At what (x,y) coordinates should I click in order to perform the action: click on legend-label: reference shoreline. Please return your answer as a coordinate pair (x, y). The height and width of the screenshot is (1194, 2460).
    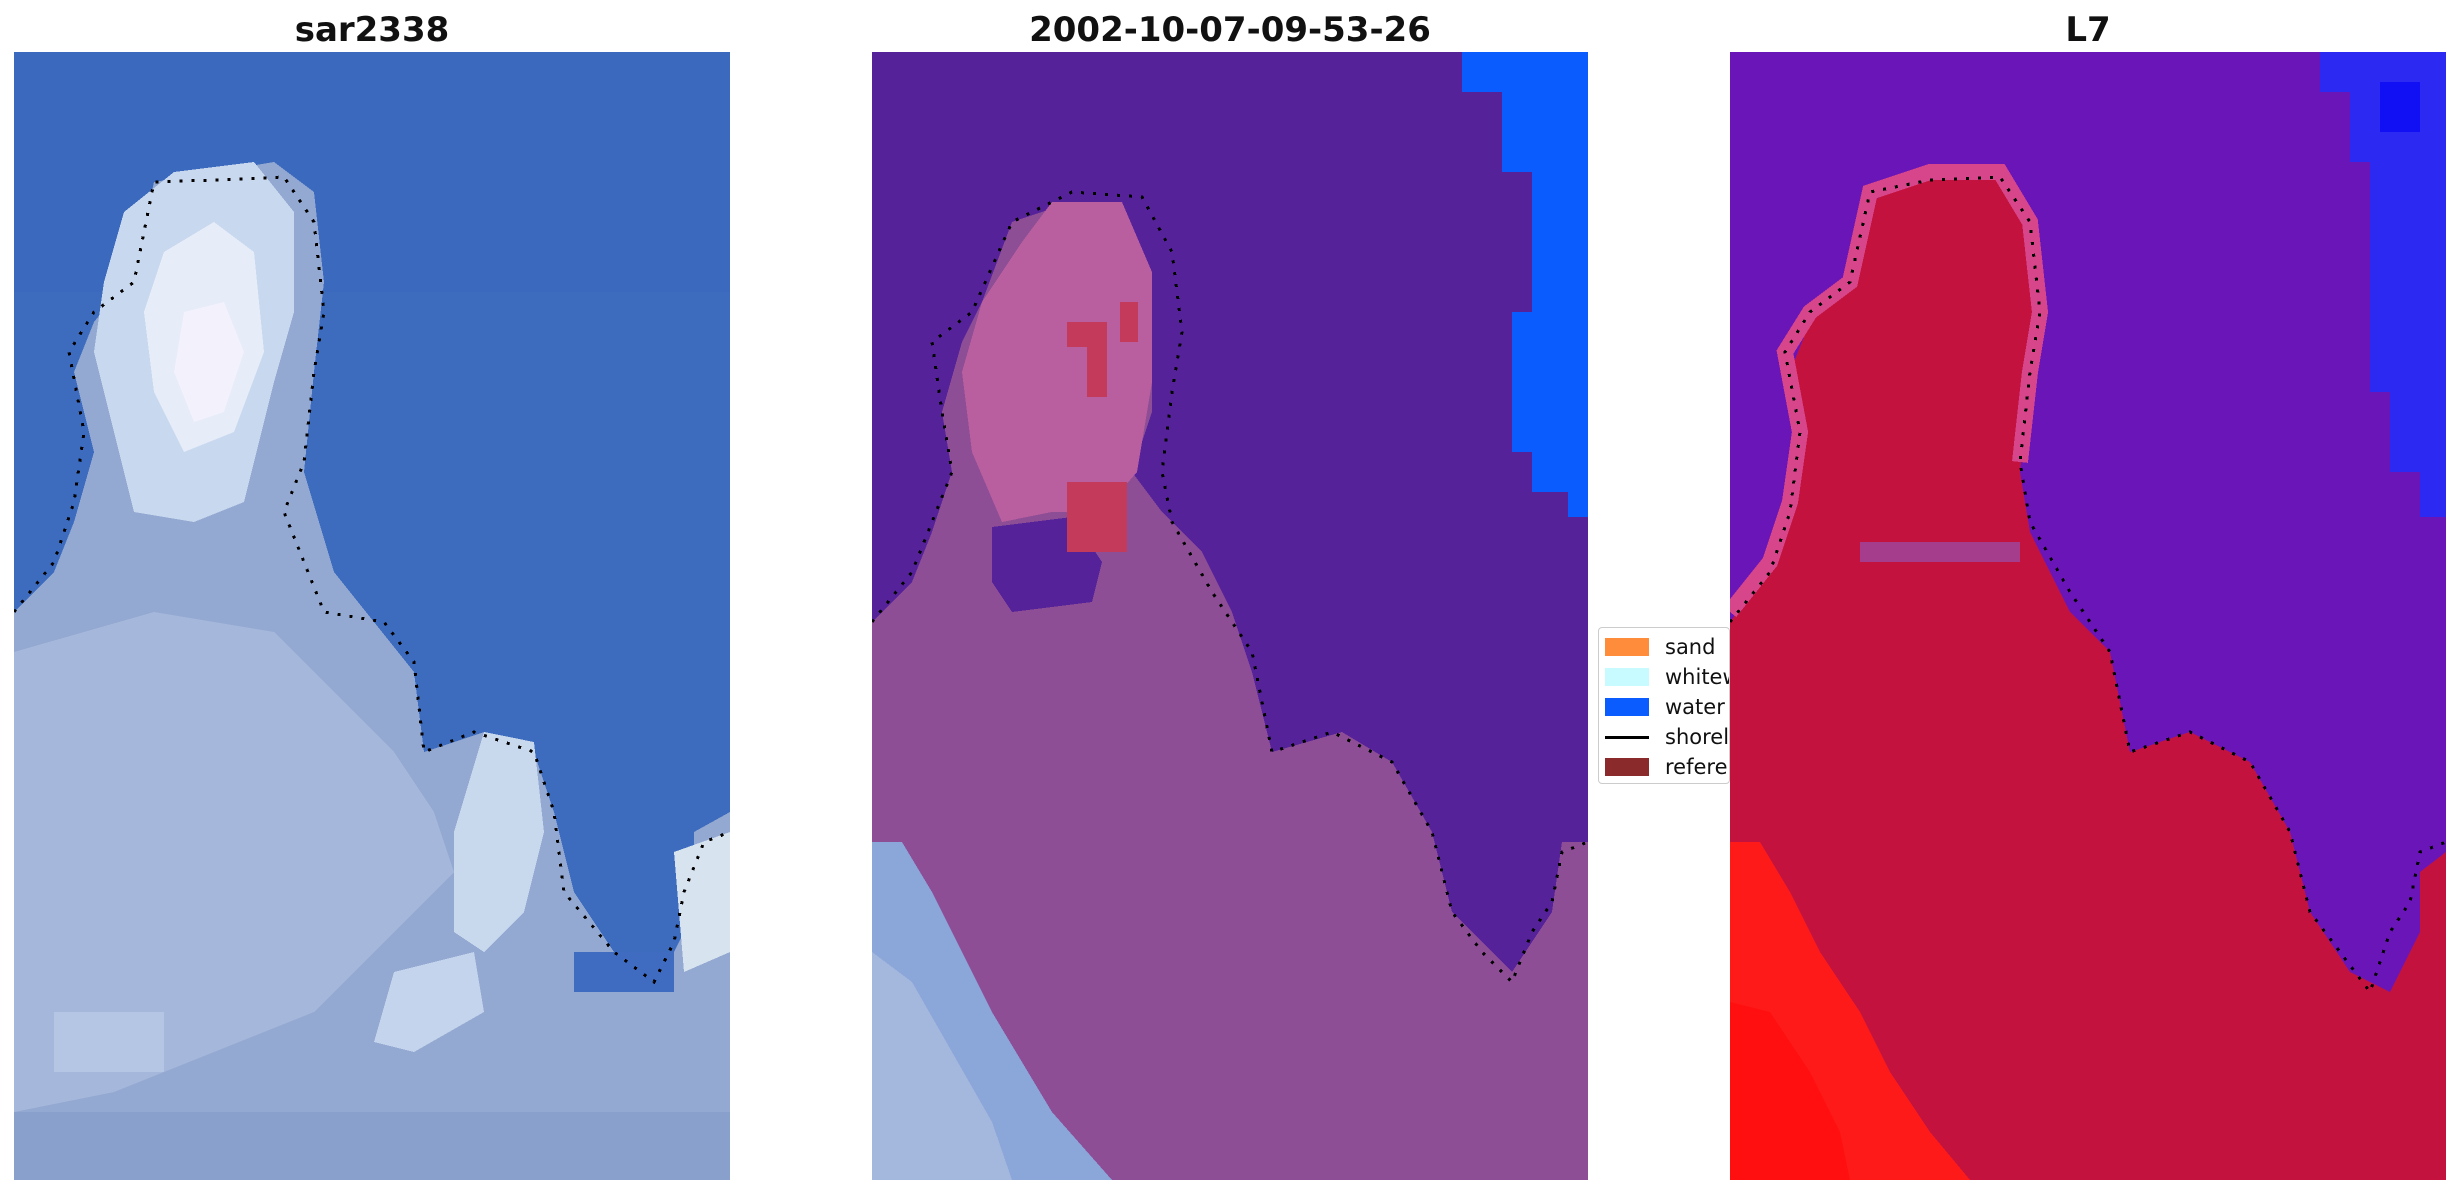
    Looking at the image, I should click on (1697, 767).